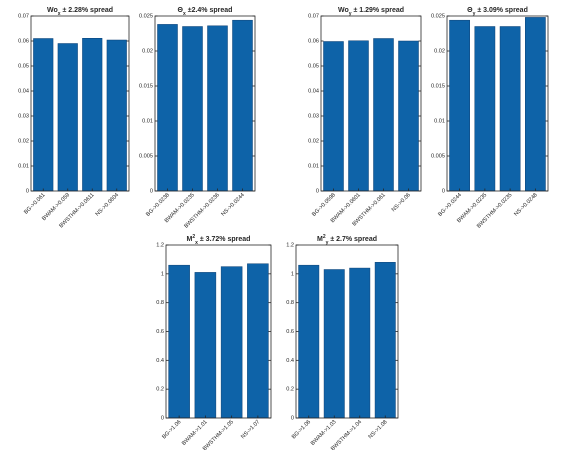 The height and width of the screenshot is (450, 561). What do you see at coordinates (205, 12) in the screenshot?
I see `chart-title: Θx ±2.4% spread` at bounding box center [205, 12].